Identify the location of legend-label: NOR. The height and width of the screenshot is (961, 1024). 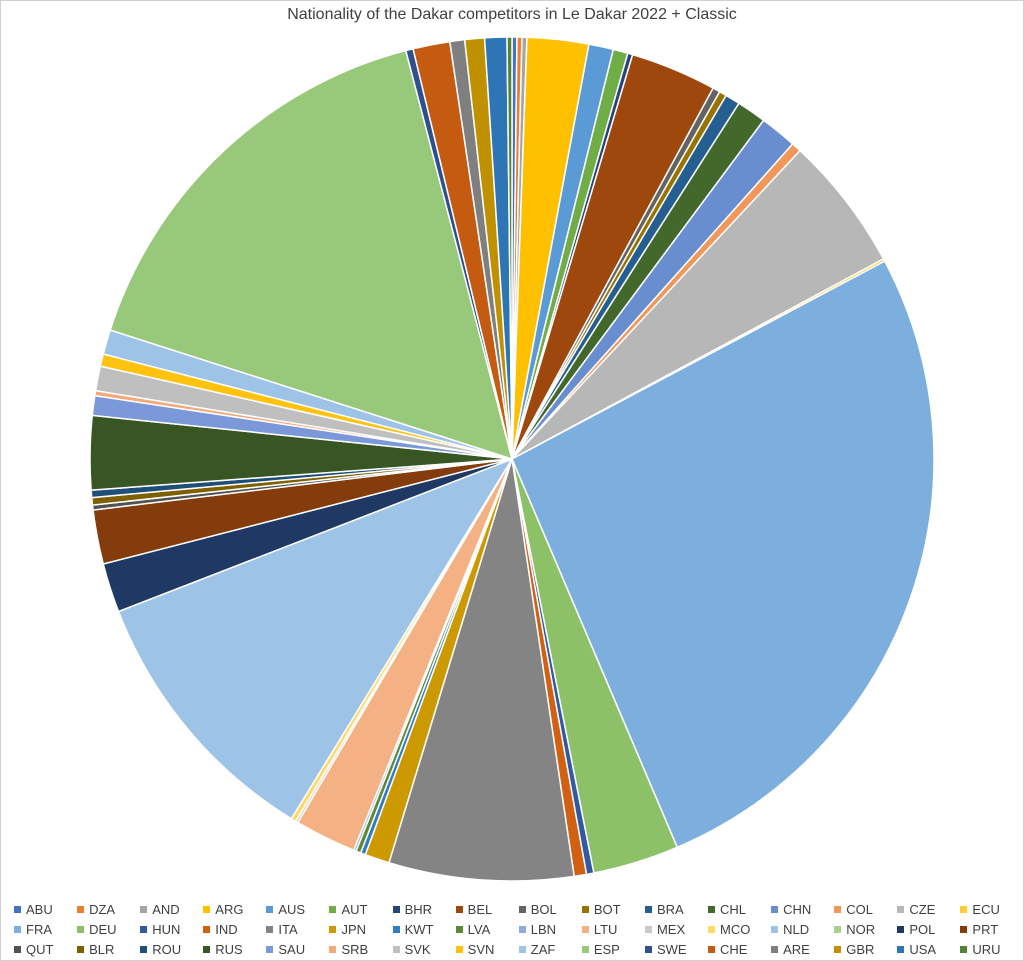
(861, 929).